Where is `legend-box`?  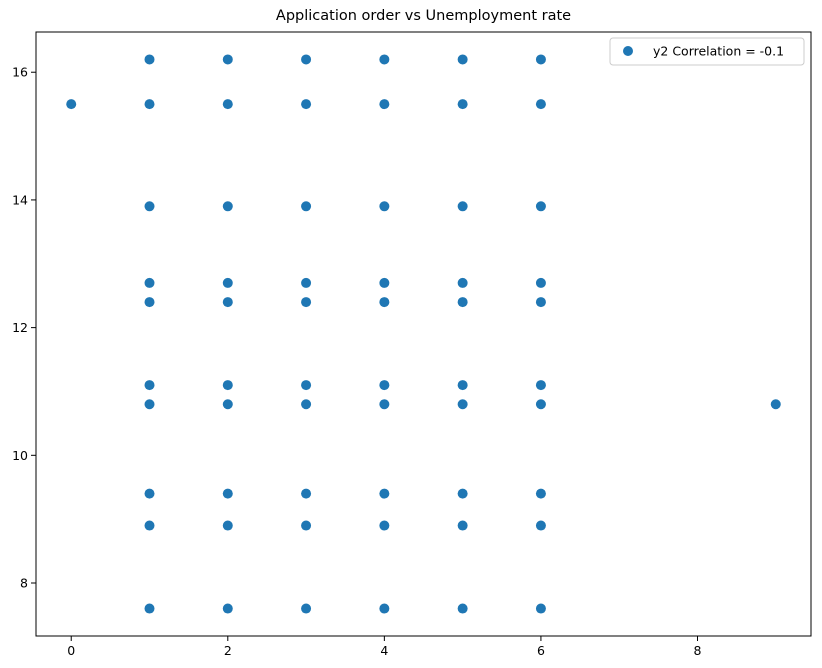
legend-box is located at coordinates (707, 51).